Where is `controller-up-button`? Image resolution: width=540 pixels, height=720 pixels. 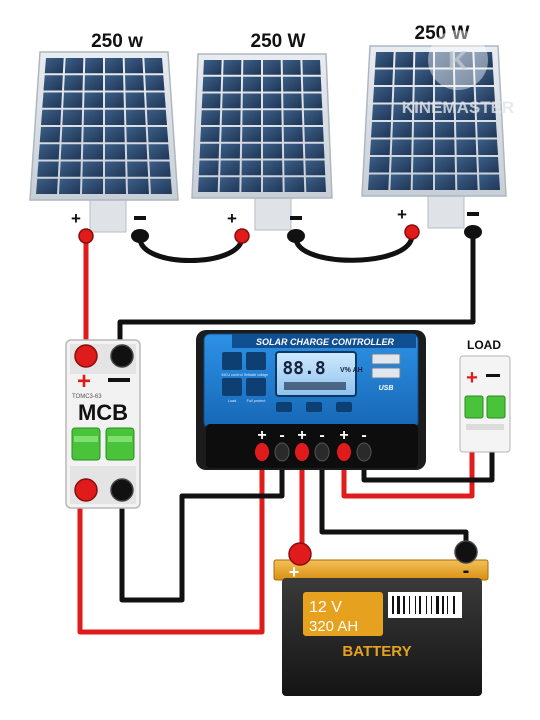
controller-up-button is located at coordinates (314, 407).